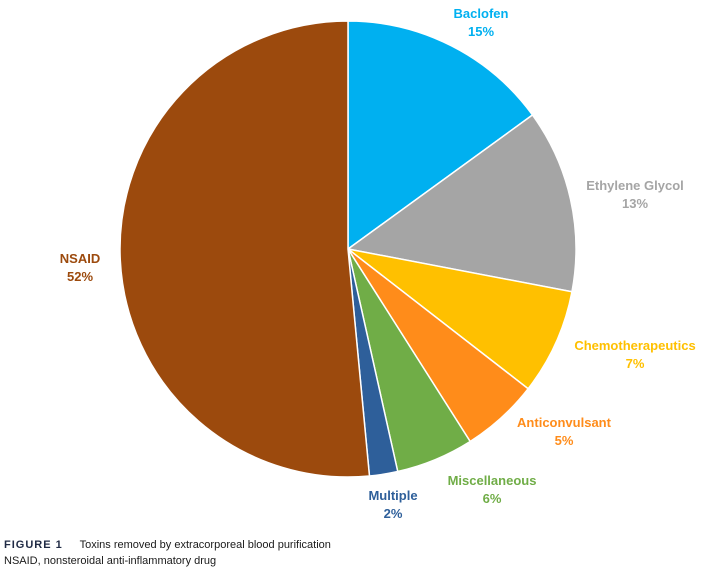 This screenshot has width=707, height=571. What do you see at coordinates (80, 258) in the screenshot?
I see `slice-label-nsaid: NSAID` at bounding box center [80, 258].